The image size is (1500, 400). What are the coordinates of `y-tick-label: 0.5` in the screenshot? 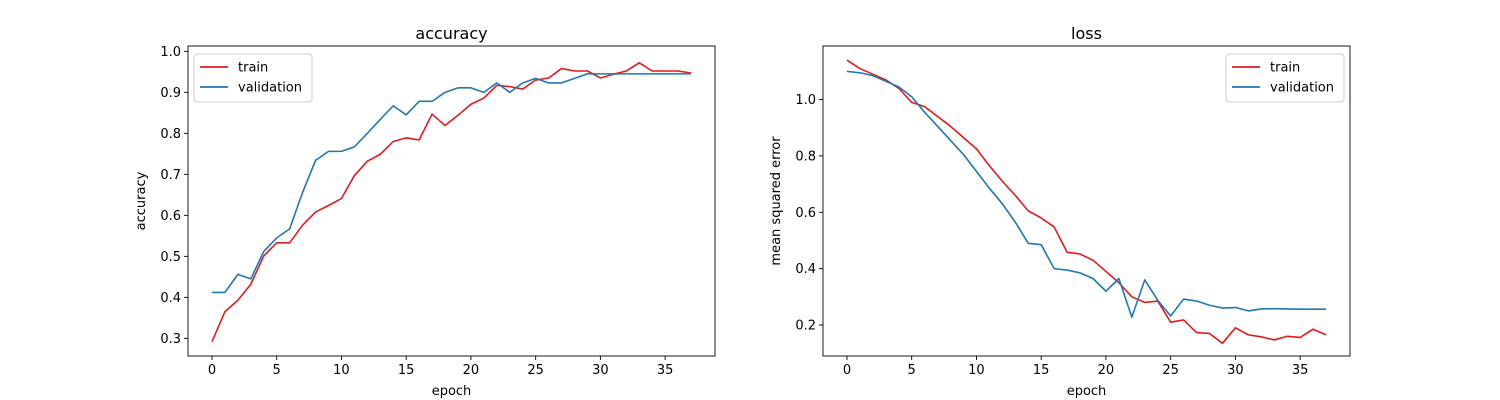 It's located at (170, 257).